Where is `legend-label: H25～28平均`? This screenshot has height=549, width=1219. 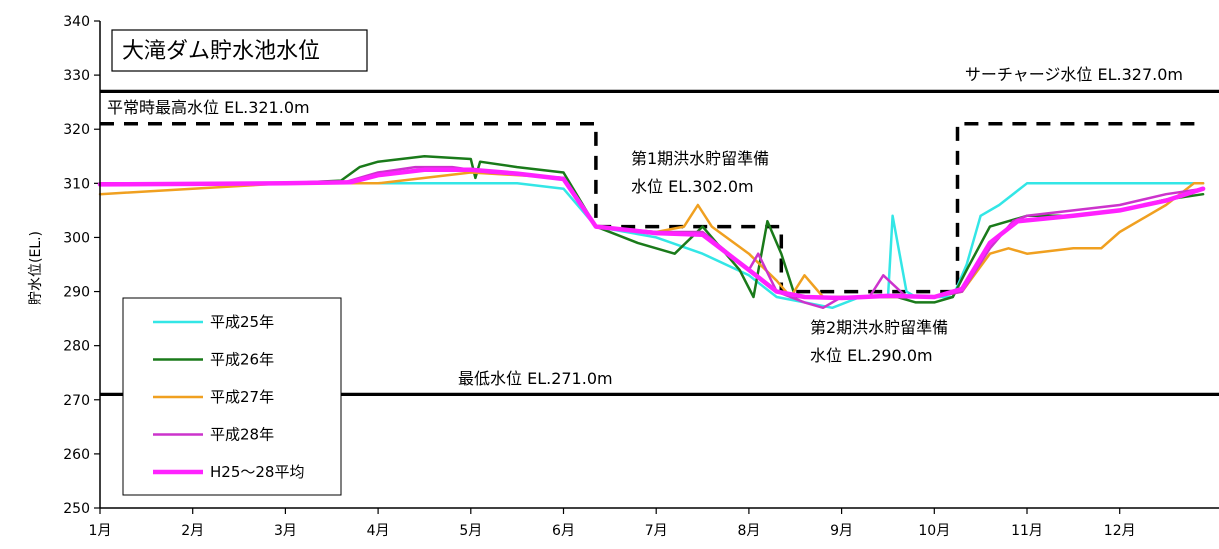 legend-label: H25～28平均 is located at coordinates (257, 472).